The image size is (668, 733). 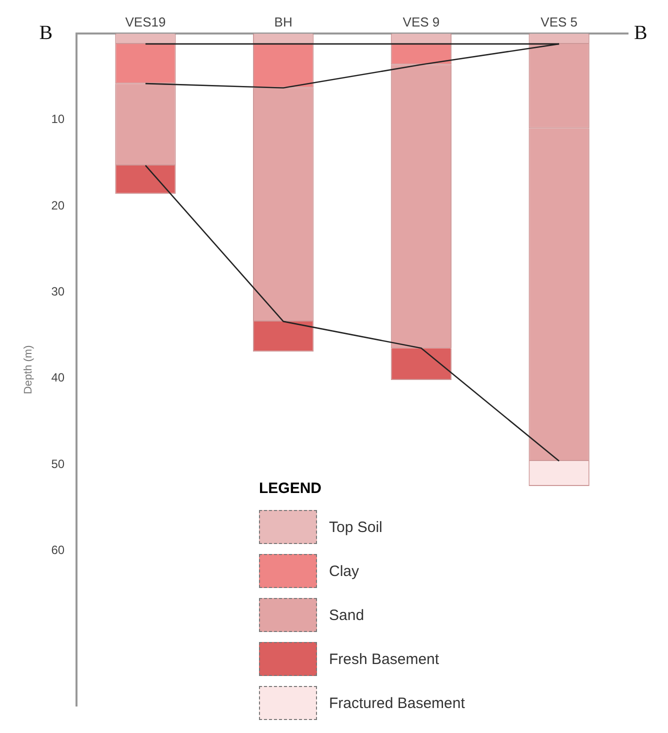 I want to click on x-tick-label: VES 5, so click(x=559, y=22).